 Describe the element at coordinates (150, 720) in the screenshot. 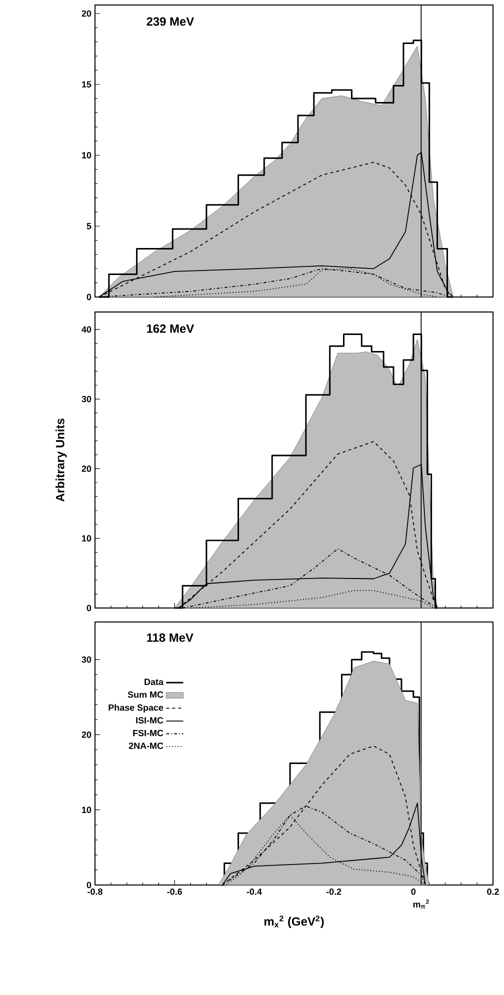

I see `legend-label: ISI-MC` at that location.